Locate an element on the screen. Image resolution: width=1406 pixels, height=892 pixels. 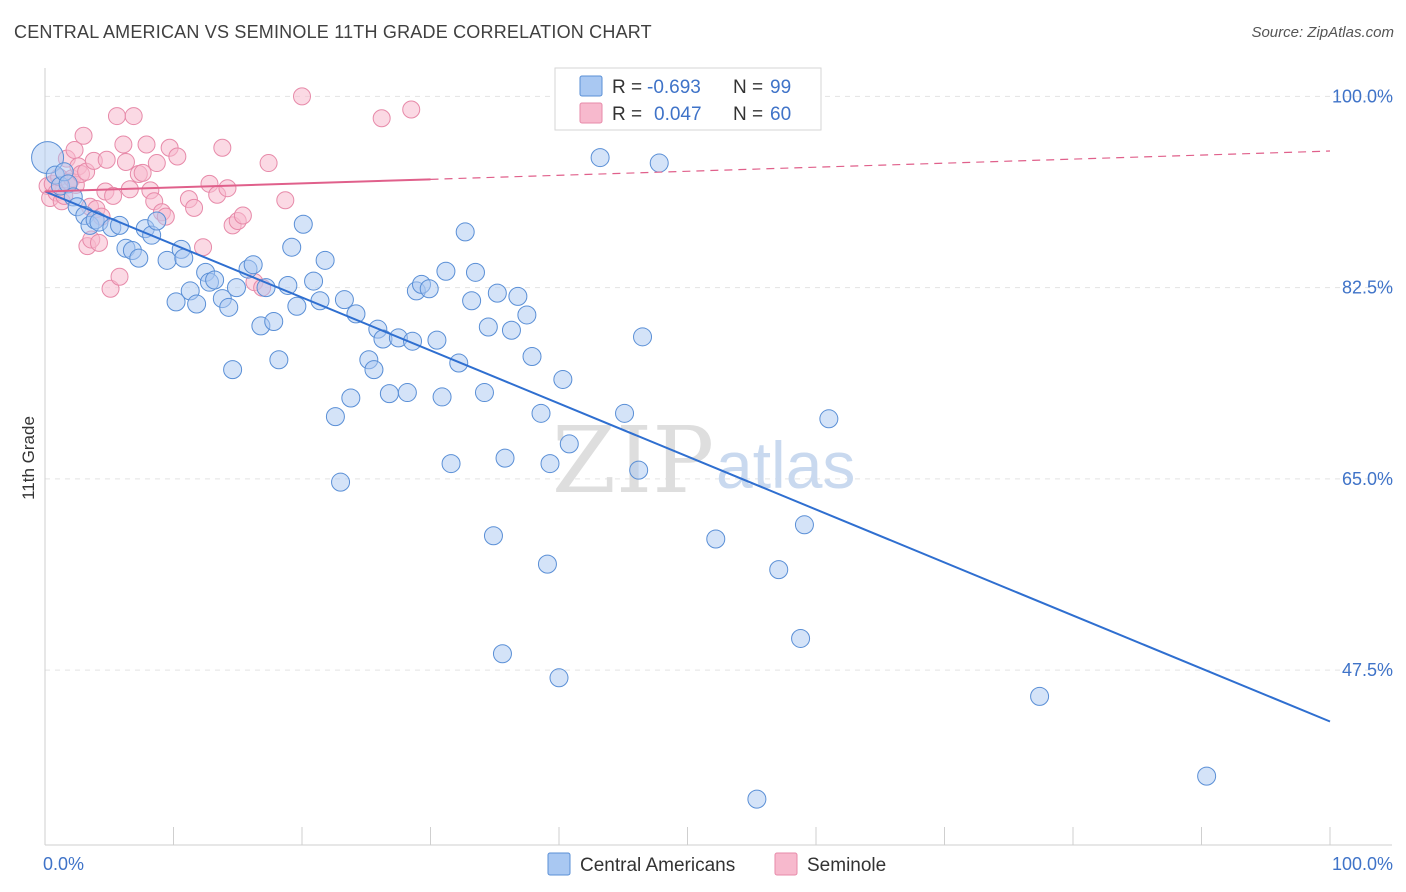
y-axis-title: 11th Grade is located at coordinates (28, 458).